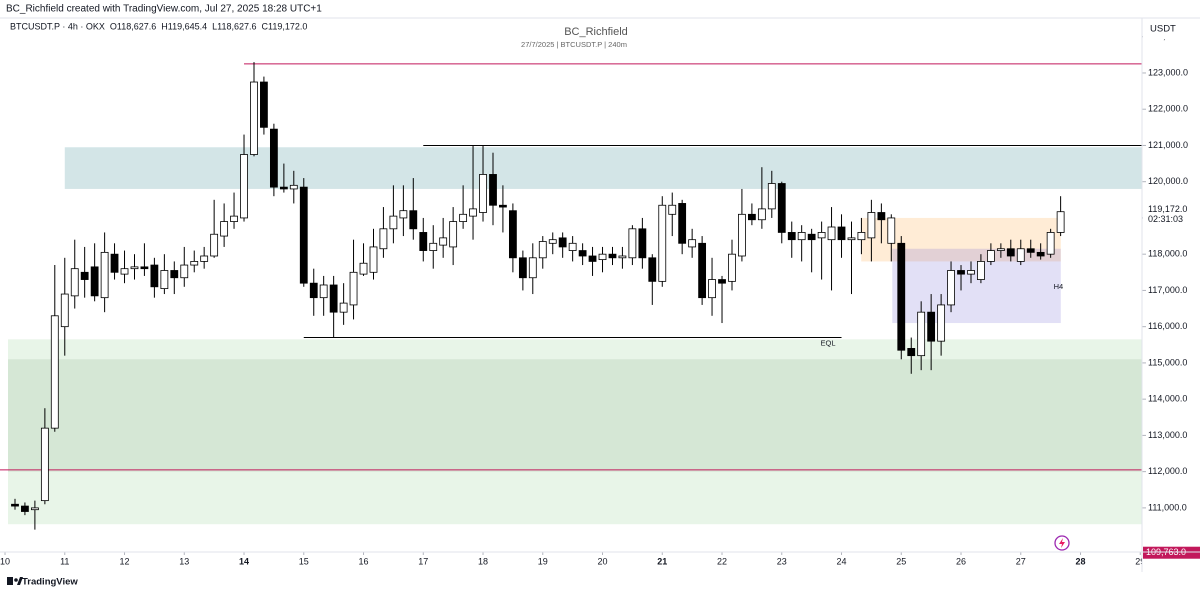 The width and height of the screenshot is (1200, 598). I want to click on y-unit: USDT, so click(1163, 29).